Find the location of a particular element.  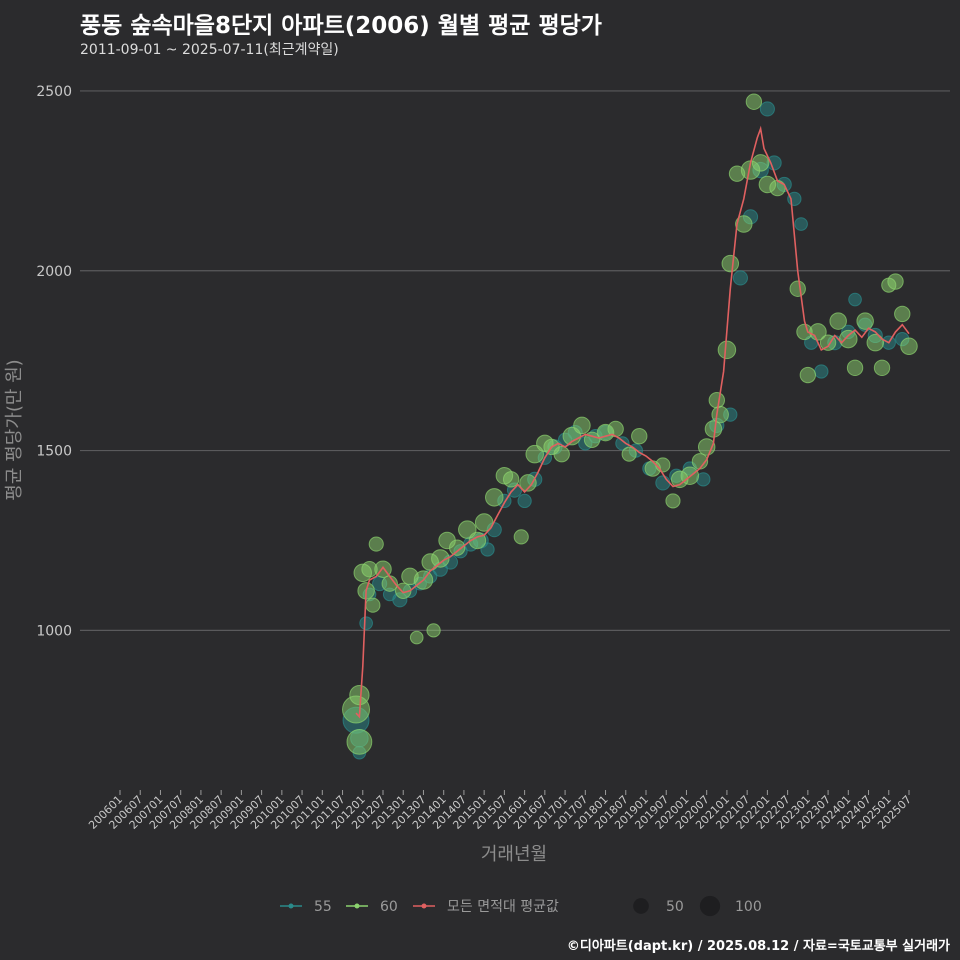

legend: 55 60 모든 면적대 평균값 50 100 is located at coordinates (521, 906).